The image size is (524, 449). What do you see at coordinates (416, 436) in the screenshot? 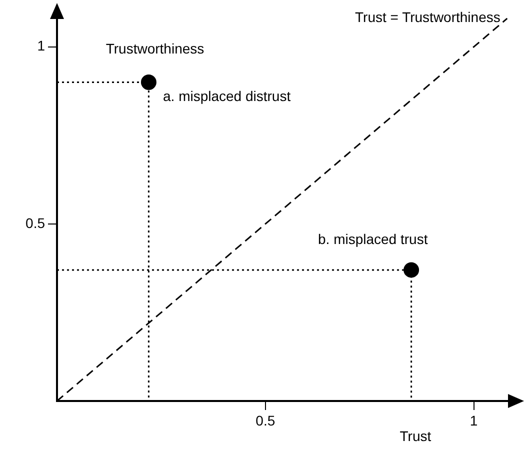
I see `x-axis-title: Trust` at bounding box center [416, 436].